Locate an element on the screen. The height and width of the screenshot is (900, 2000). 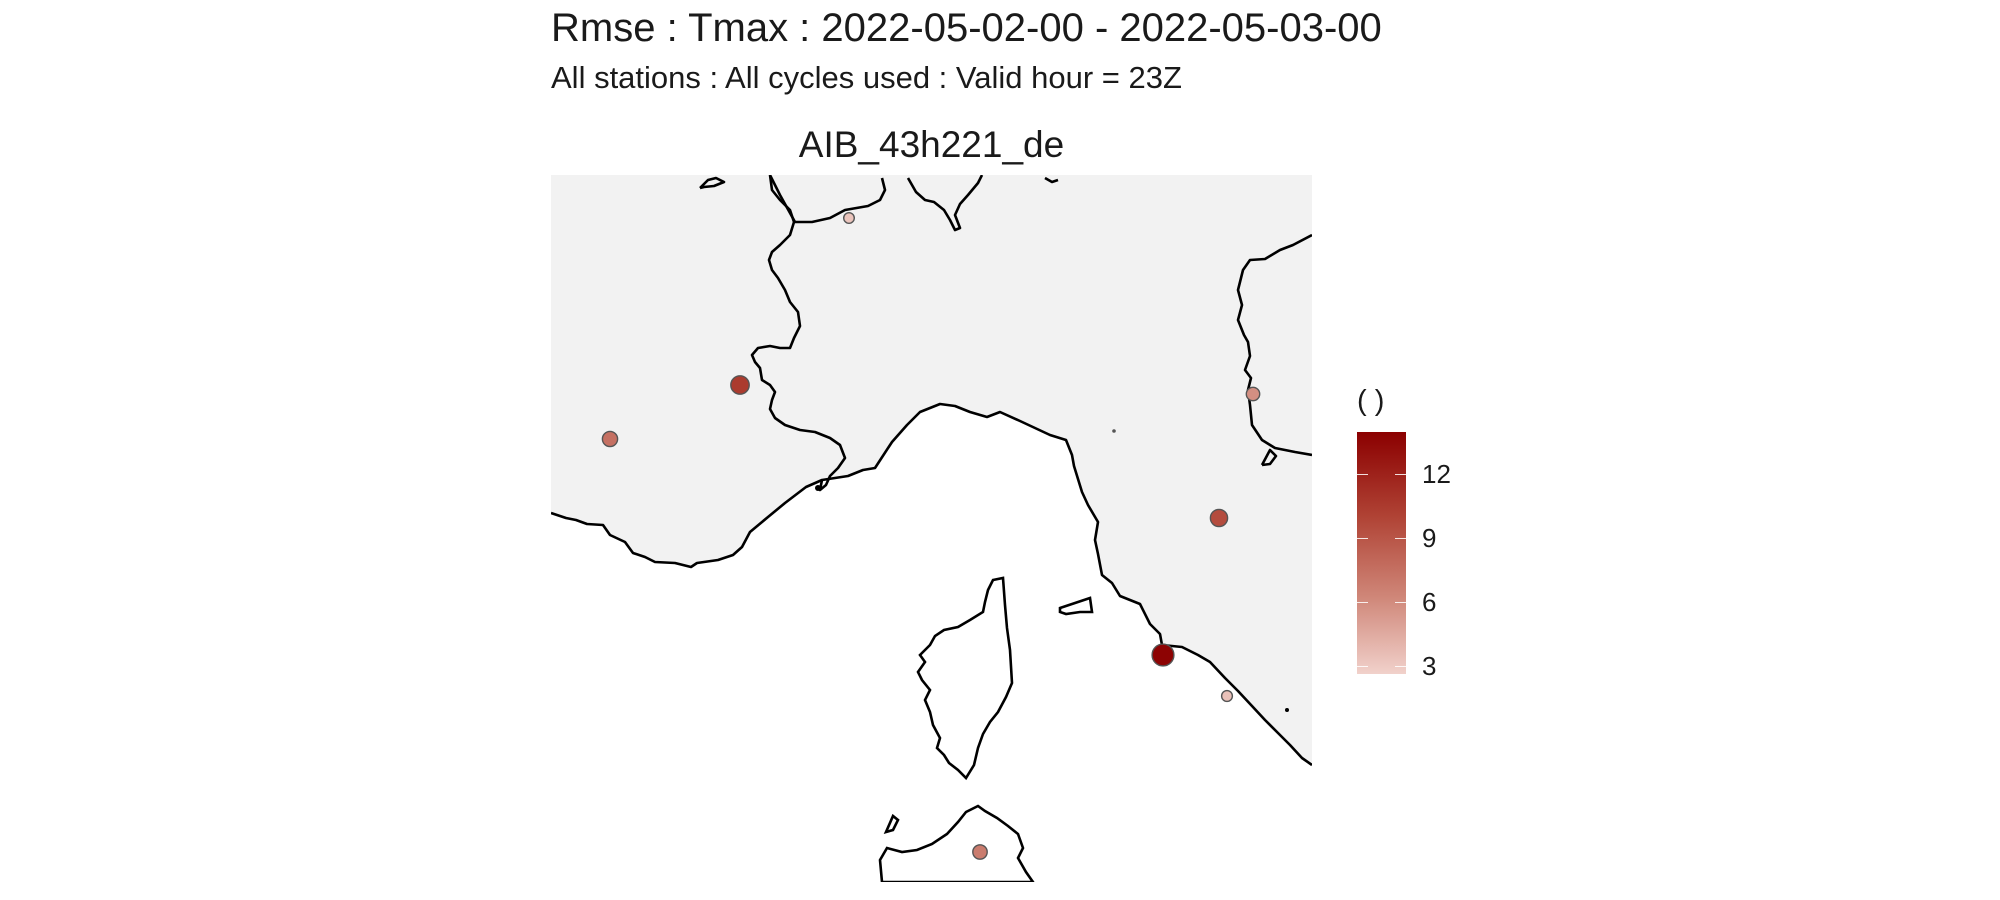
coastline-adriatic-island is located at coordinates (1269, 457).